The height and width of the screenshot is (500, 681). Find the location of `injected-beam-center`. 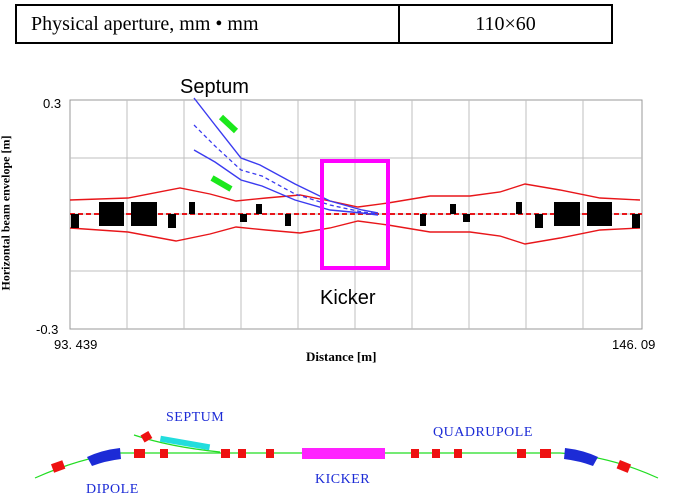

injected-beam-center is located at coordinates (286, 169).